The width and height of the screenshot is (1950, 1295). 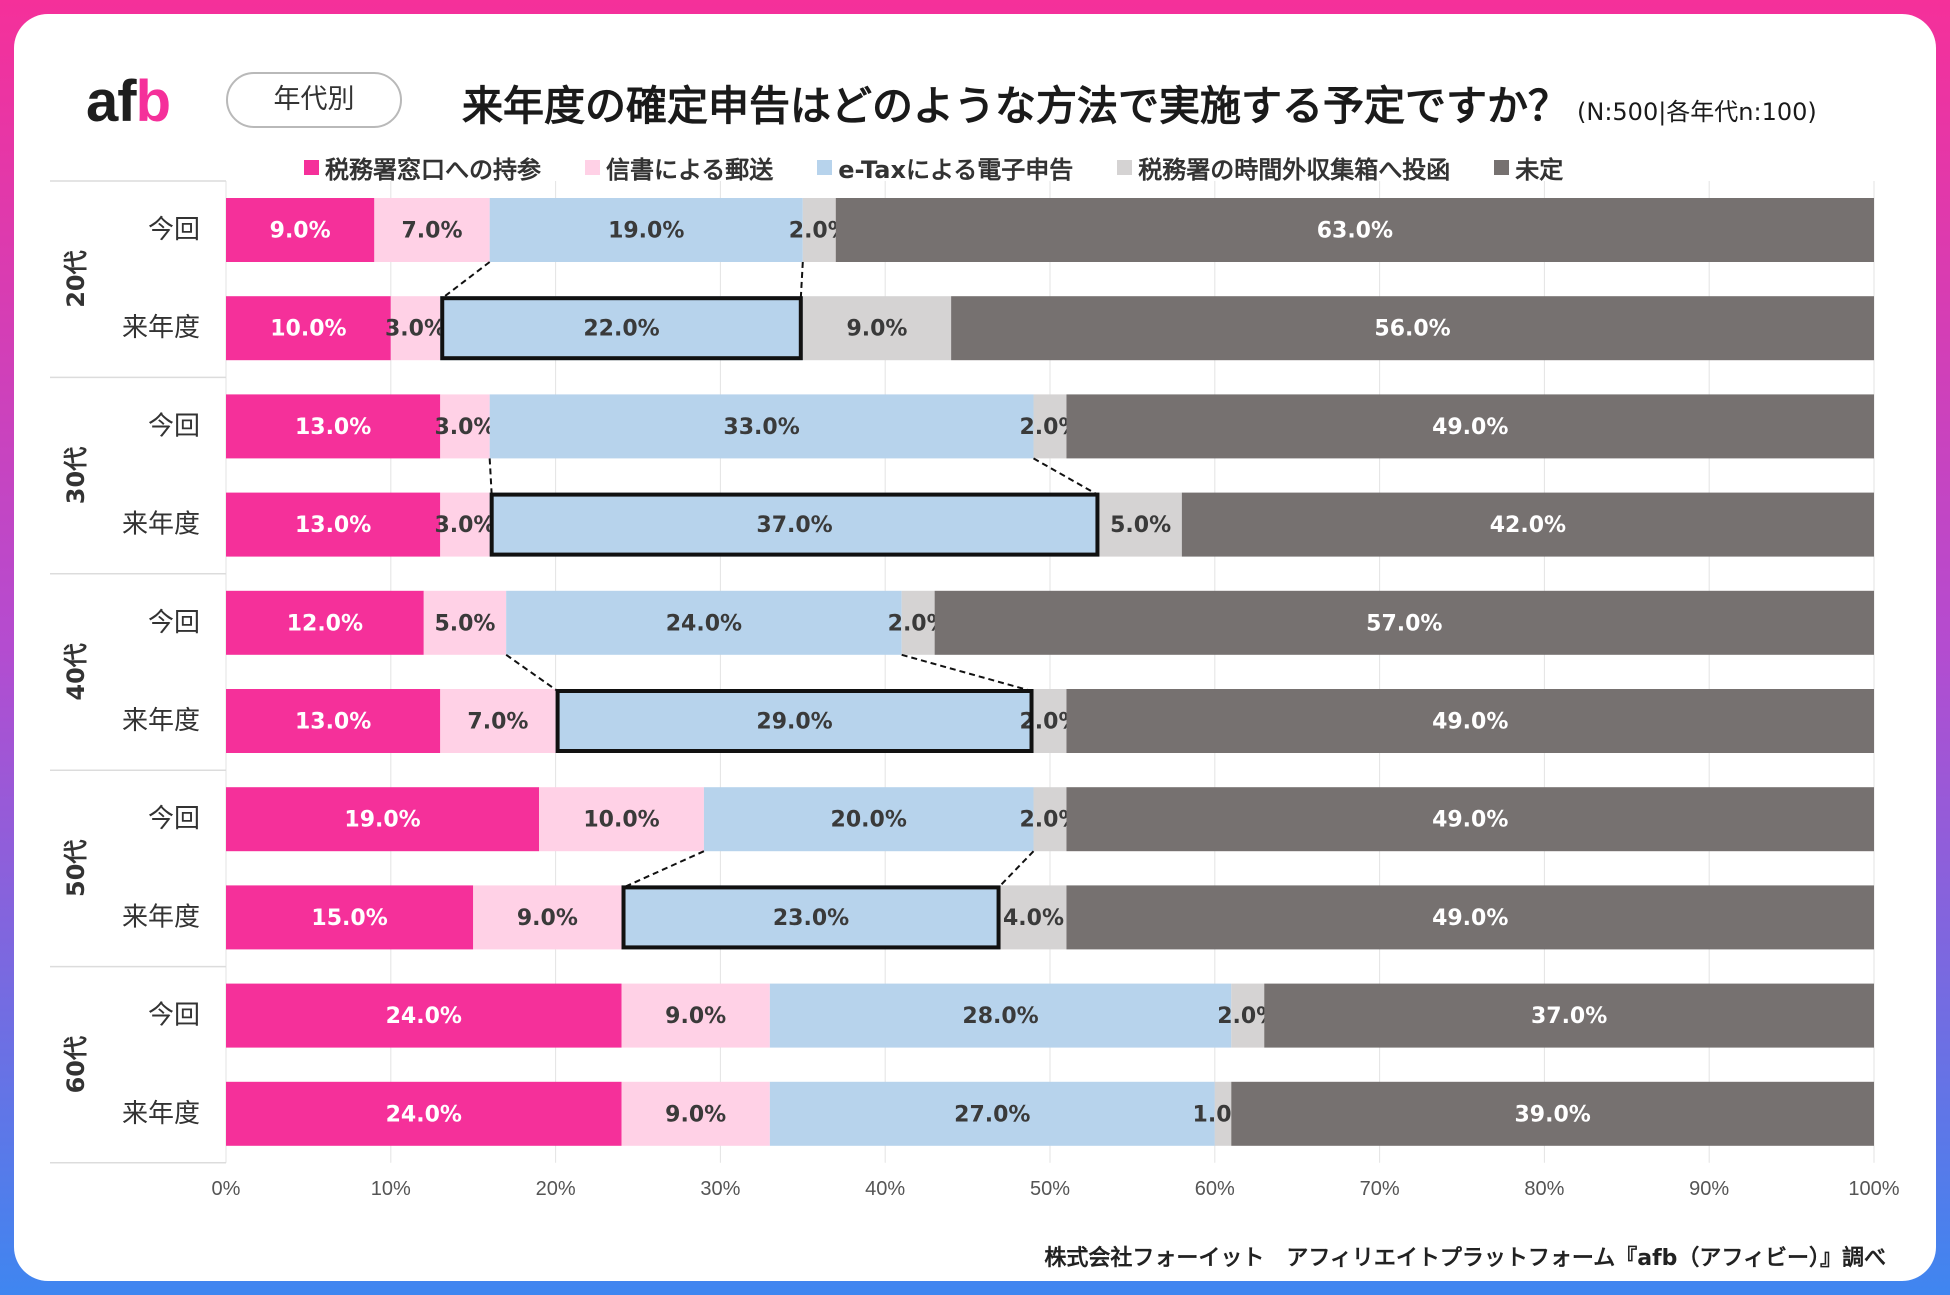 I want to click on x-tick-label: 60%, so click(x=1215, y=1189).